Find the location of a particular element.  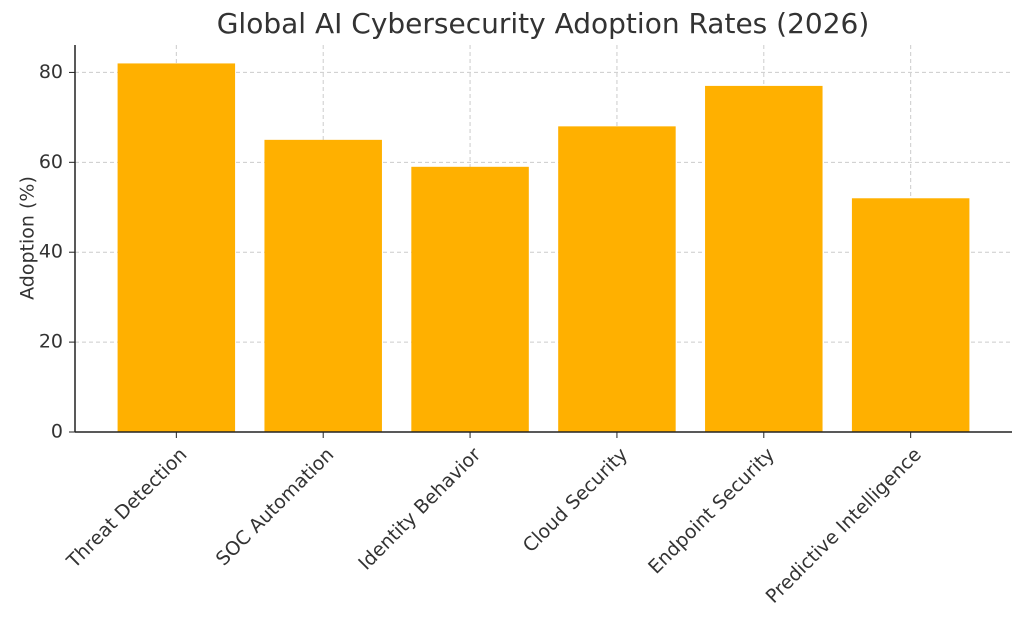

y-axis-label: Adoption (%) is located at coordinates (28, 238).